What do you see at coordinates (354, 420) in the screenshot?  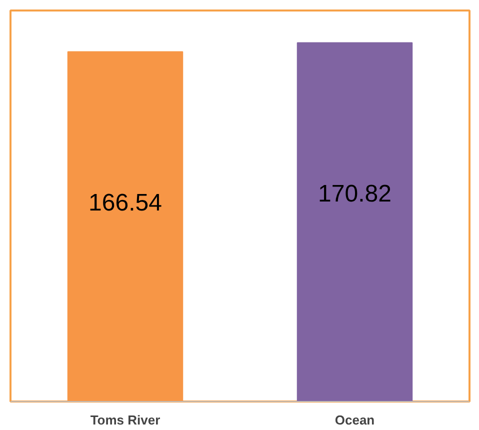 I see `x-tick-label: Ocean` at bounding box center [354, 420].